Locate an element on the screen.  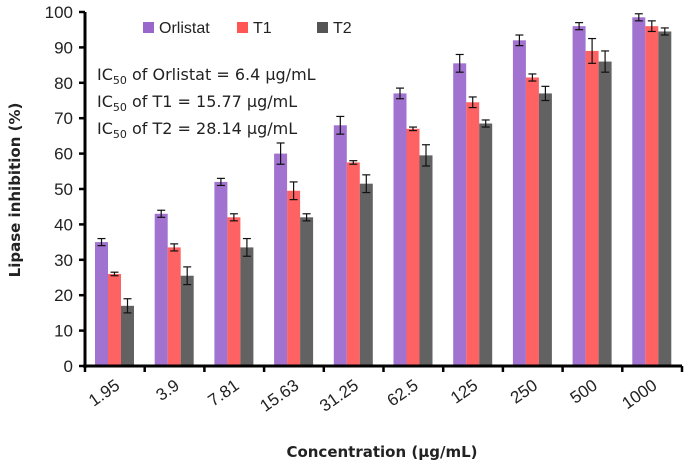
bar-t2-7.81 is located at coordinates (247, 306).